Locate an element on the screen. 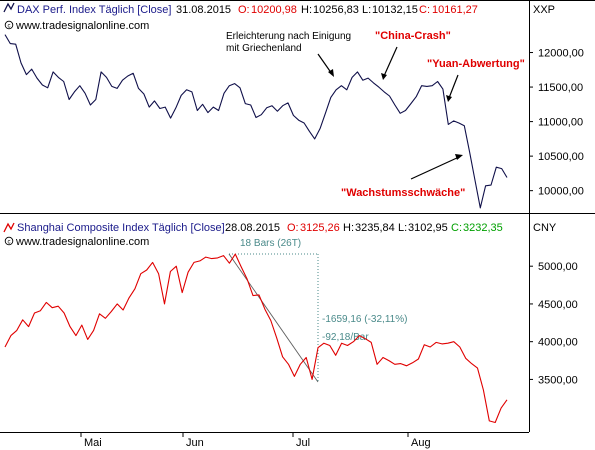  dax-y-tick-label: 11500,00 is located at coordinates (560, 88).